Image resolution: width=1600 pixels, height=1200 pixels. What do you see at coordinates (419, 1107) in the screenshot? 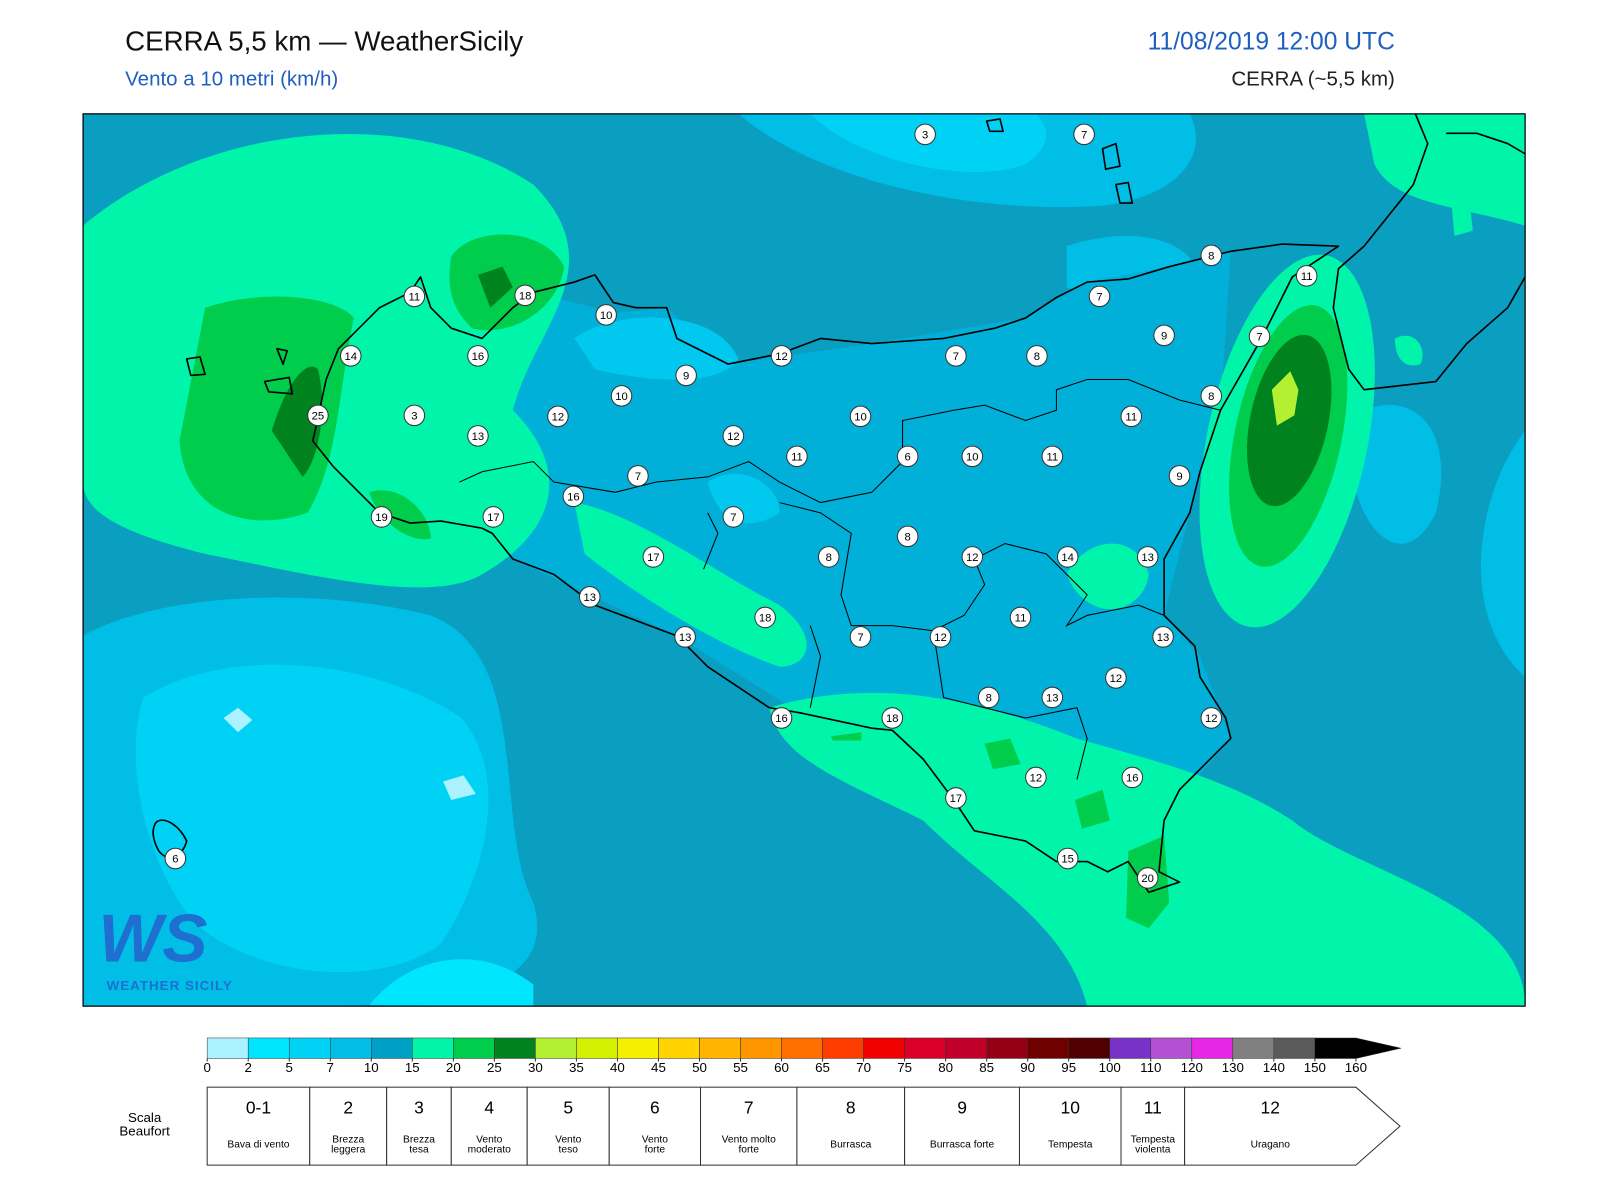
I see `beaufort-force: 3` at bounding box center [419, 1107].